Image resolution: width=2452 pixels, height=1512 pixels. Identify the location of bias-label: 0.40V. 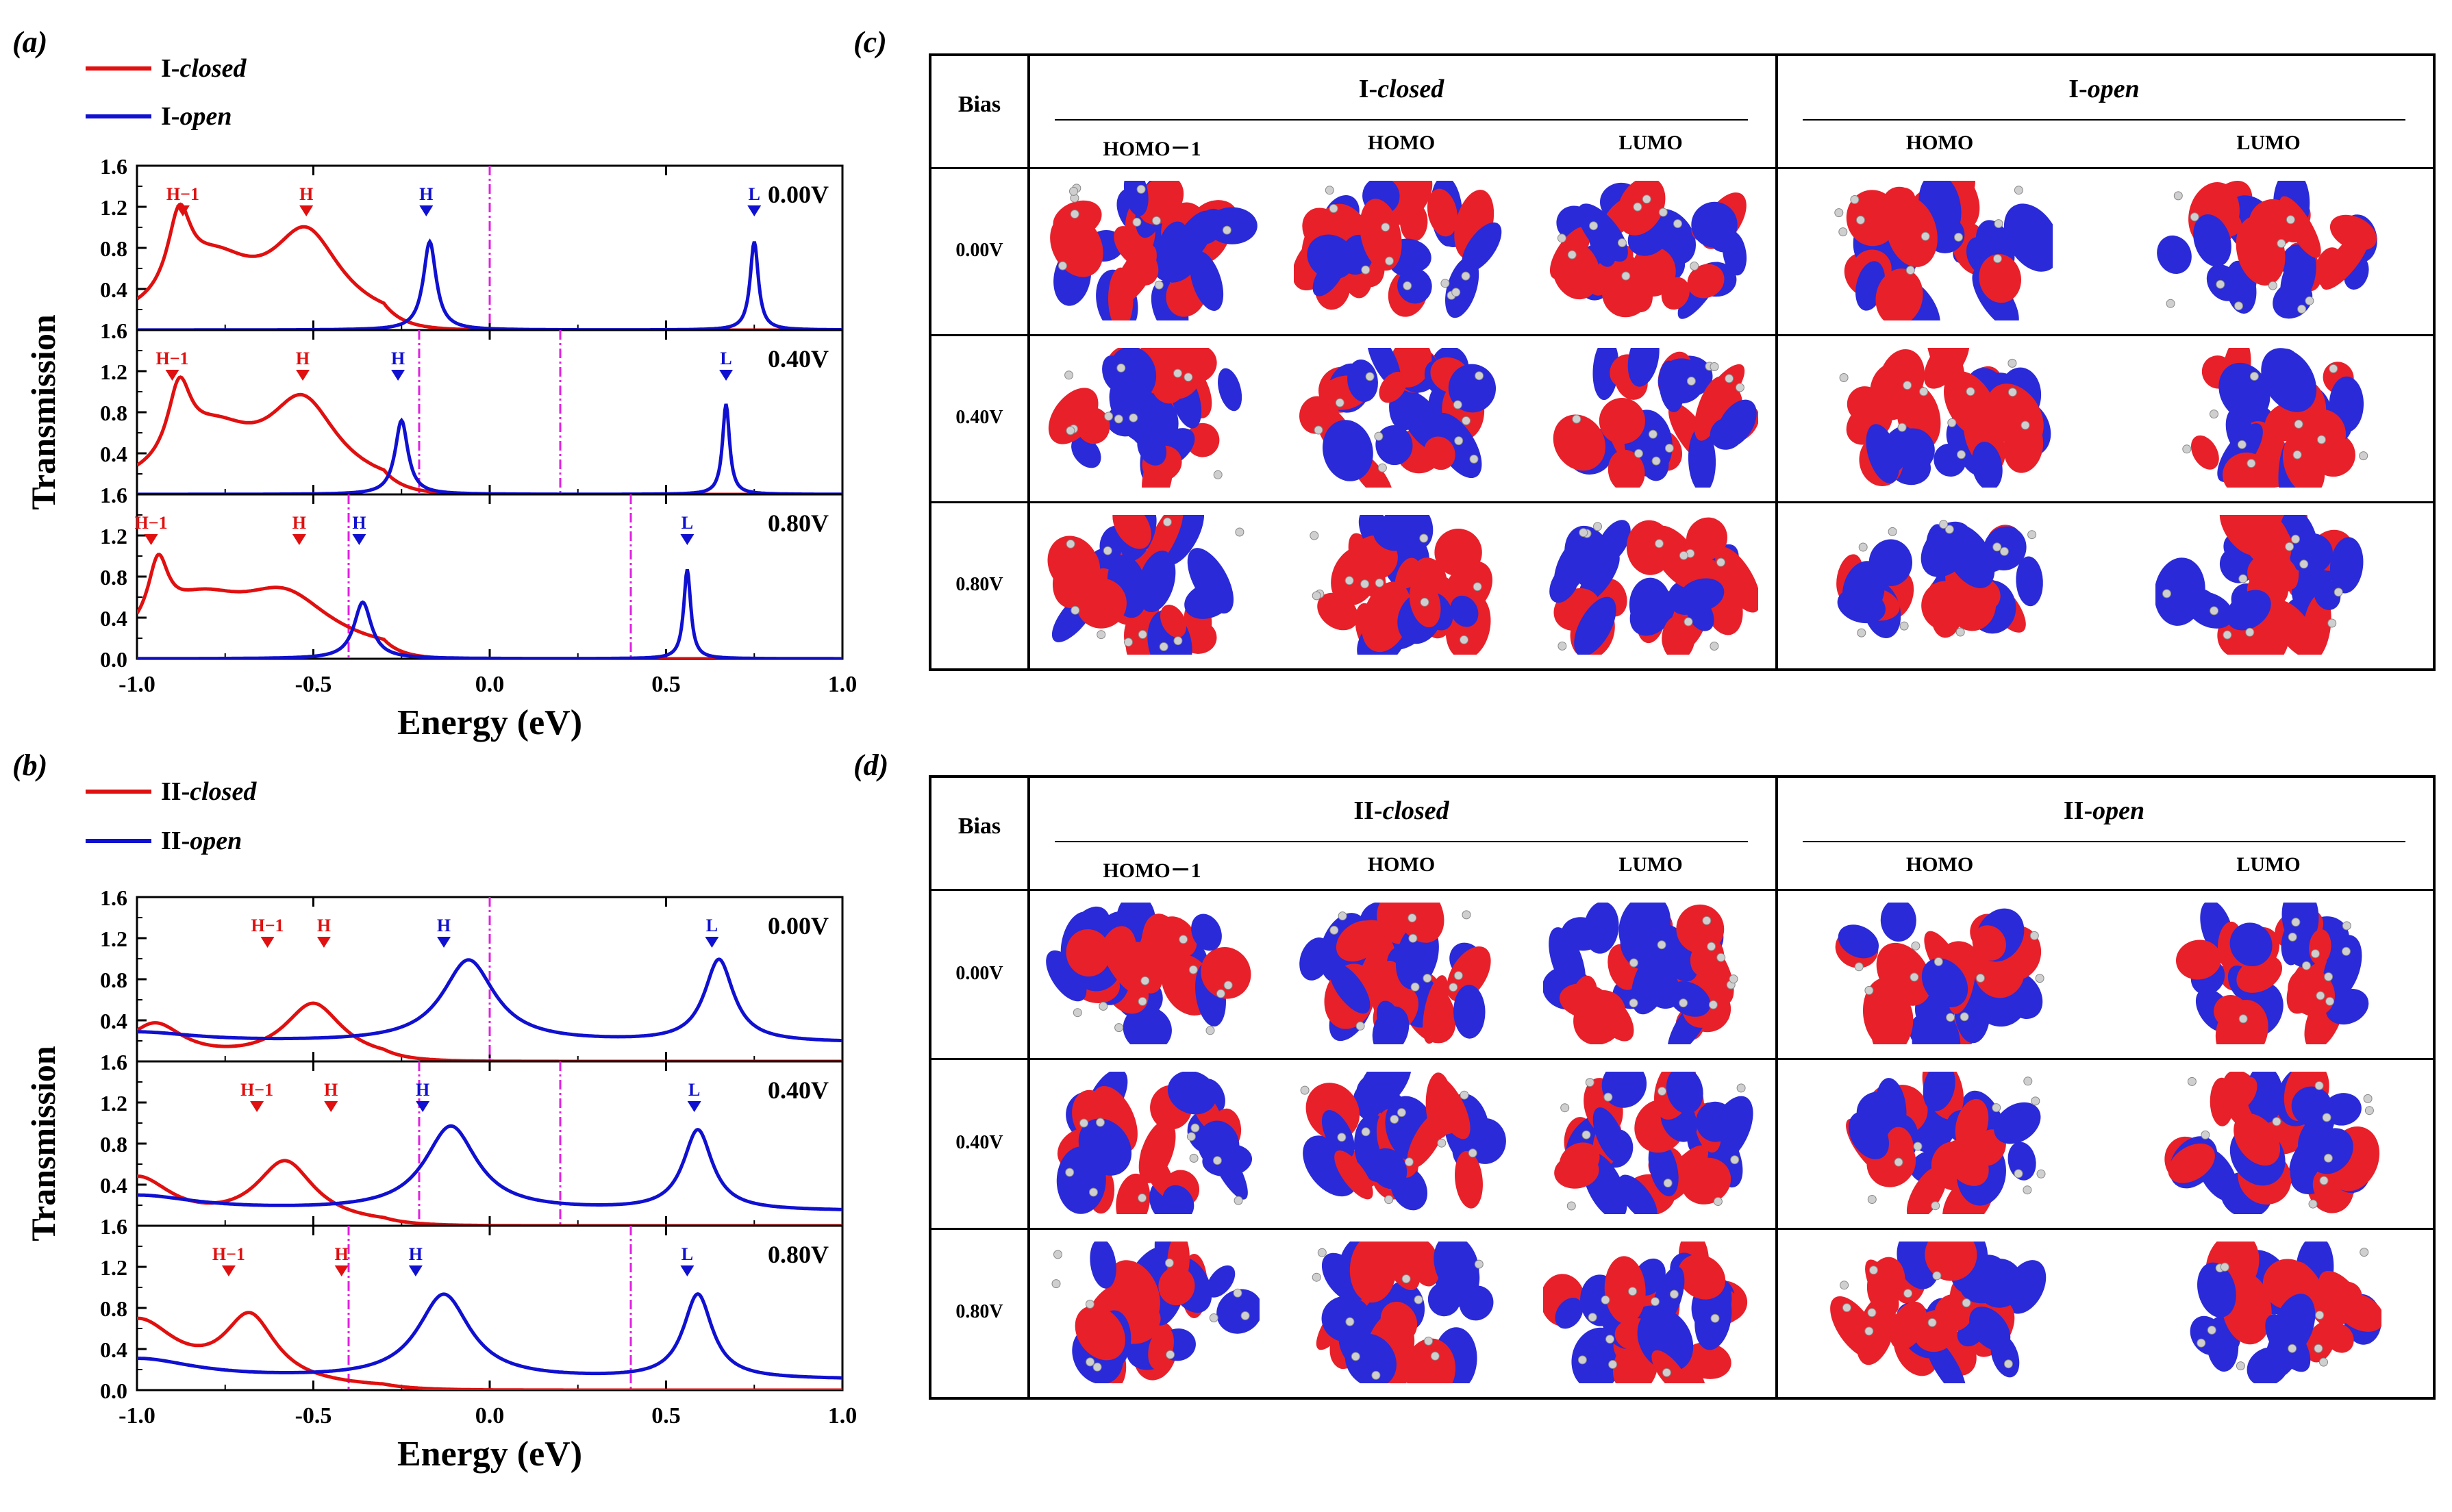
(798, 1090).